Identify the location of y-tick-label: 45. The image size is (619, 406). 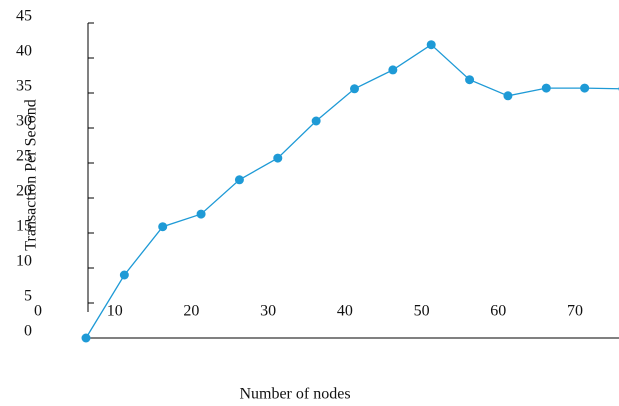
(24, 16).